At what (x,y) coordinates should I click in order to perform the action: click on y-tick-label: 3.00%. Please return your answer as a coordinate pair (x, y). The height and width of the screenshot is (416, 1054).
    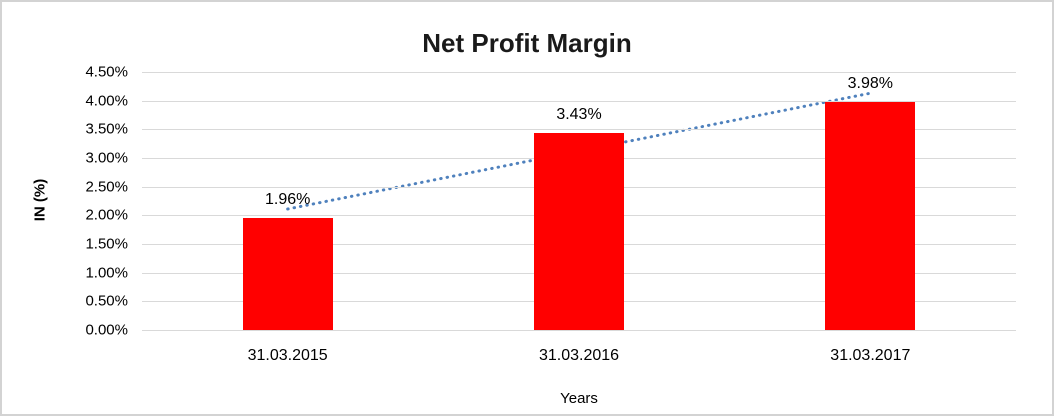
    Looking at the image, I should click on (106, 158).